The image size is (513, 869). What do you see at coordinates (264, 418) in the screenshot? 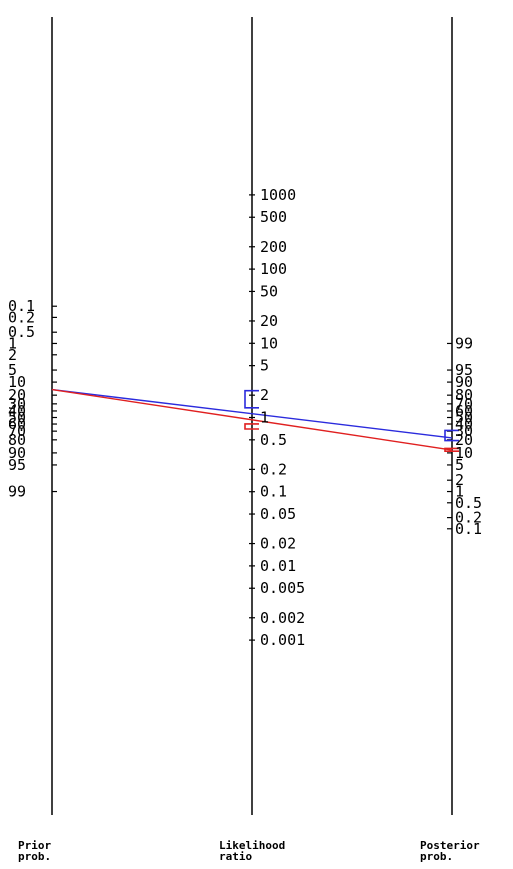
I see `likelihood-tick-label: 1` at bounding box center [264, 418].